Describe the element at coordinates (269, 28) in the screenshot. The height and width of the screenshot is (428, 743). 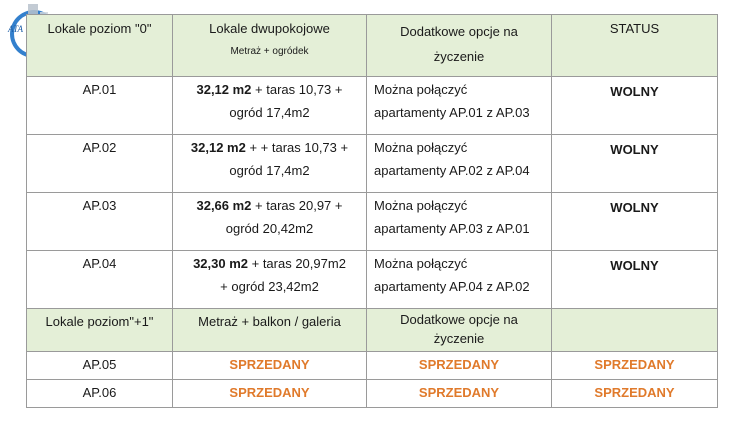
I see `header-two-room-title: Lokale dwupokojowe` at that location.